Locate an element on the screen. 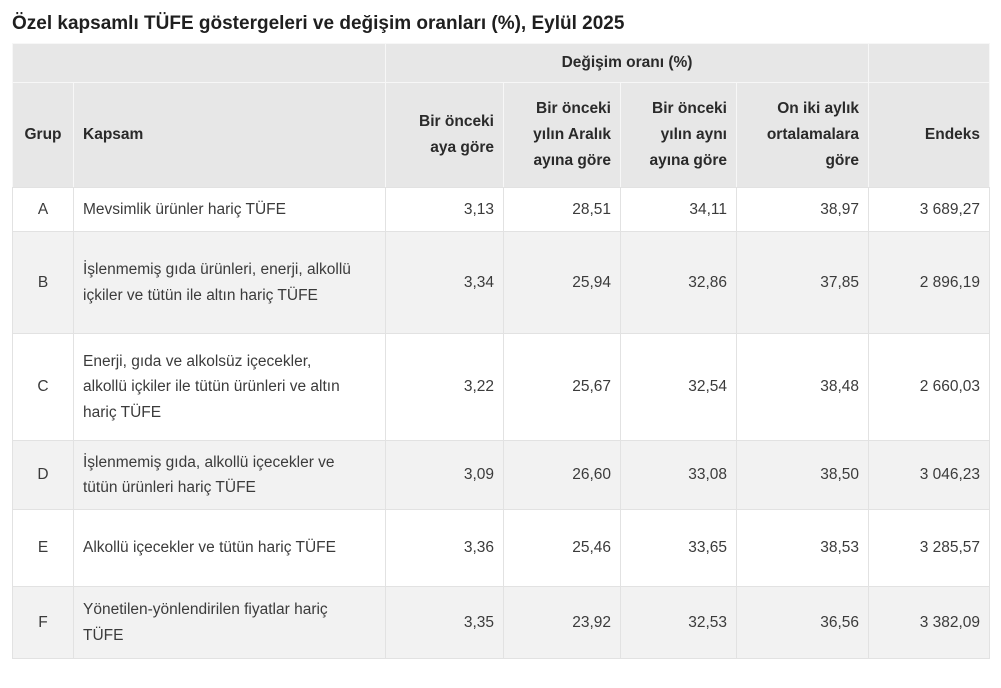 This screenshot has width=1001, height=688. header-spacer-left is located at coordinates (199, 63).